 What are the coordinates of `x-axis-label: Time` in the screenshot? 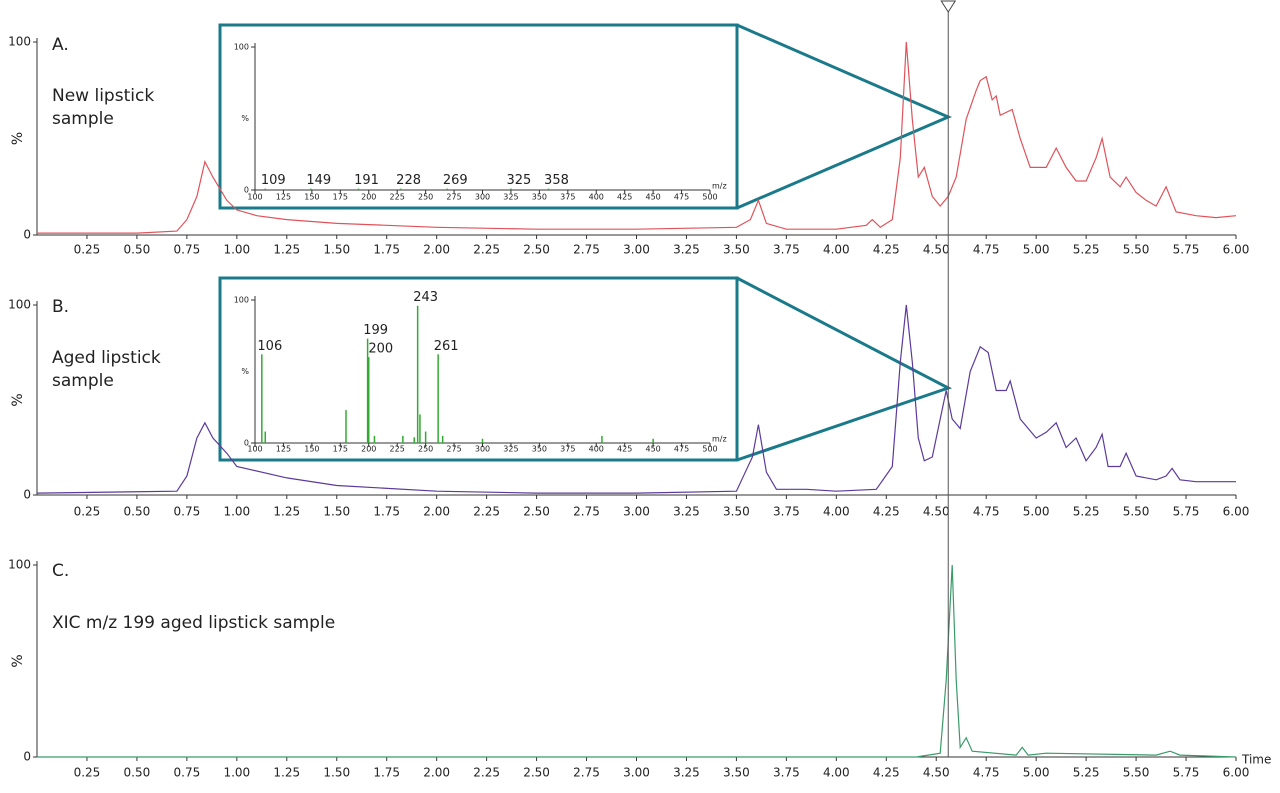 It's located at (1256, 760).